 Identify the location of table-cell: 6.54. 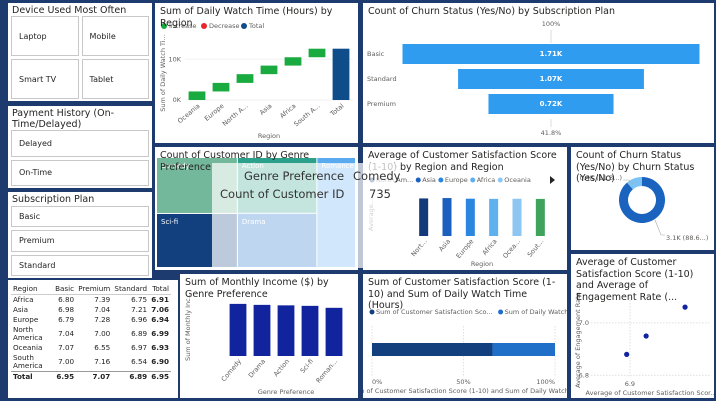
(139, 361).